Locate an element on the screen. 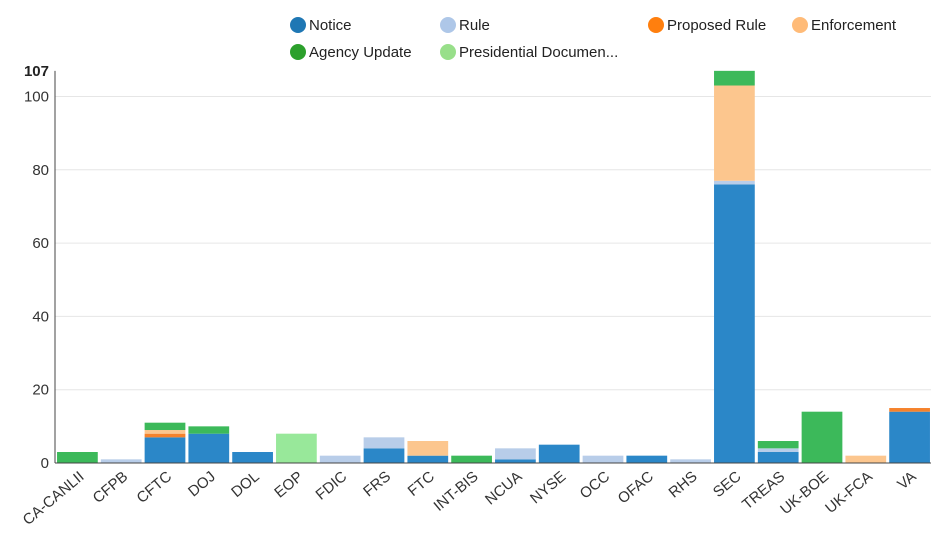 The width and height of the screenshot is (948, 538). x-tick-label-ca-canlii: CA-CANLII is located at coordinates (54, 498).